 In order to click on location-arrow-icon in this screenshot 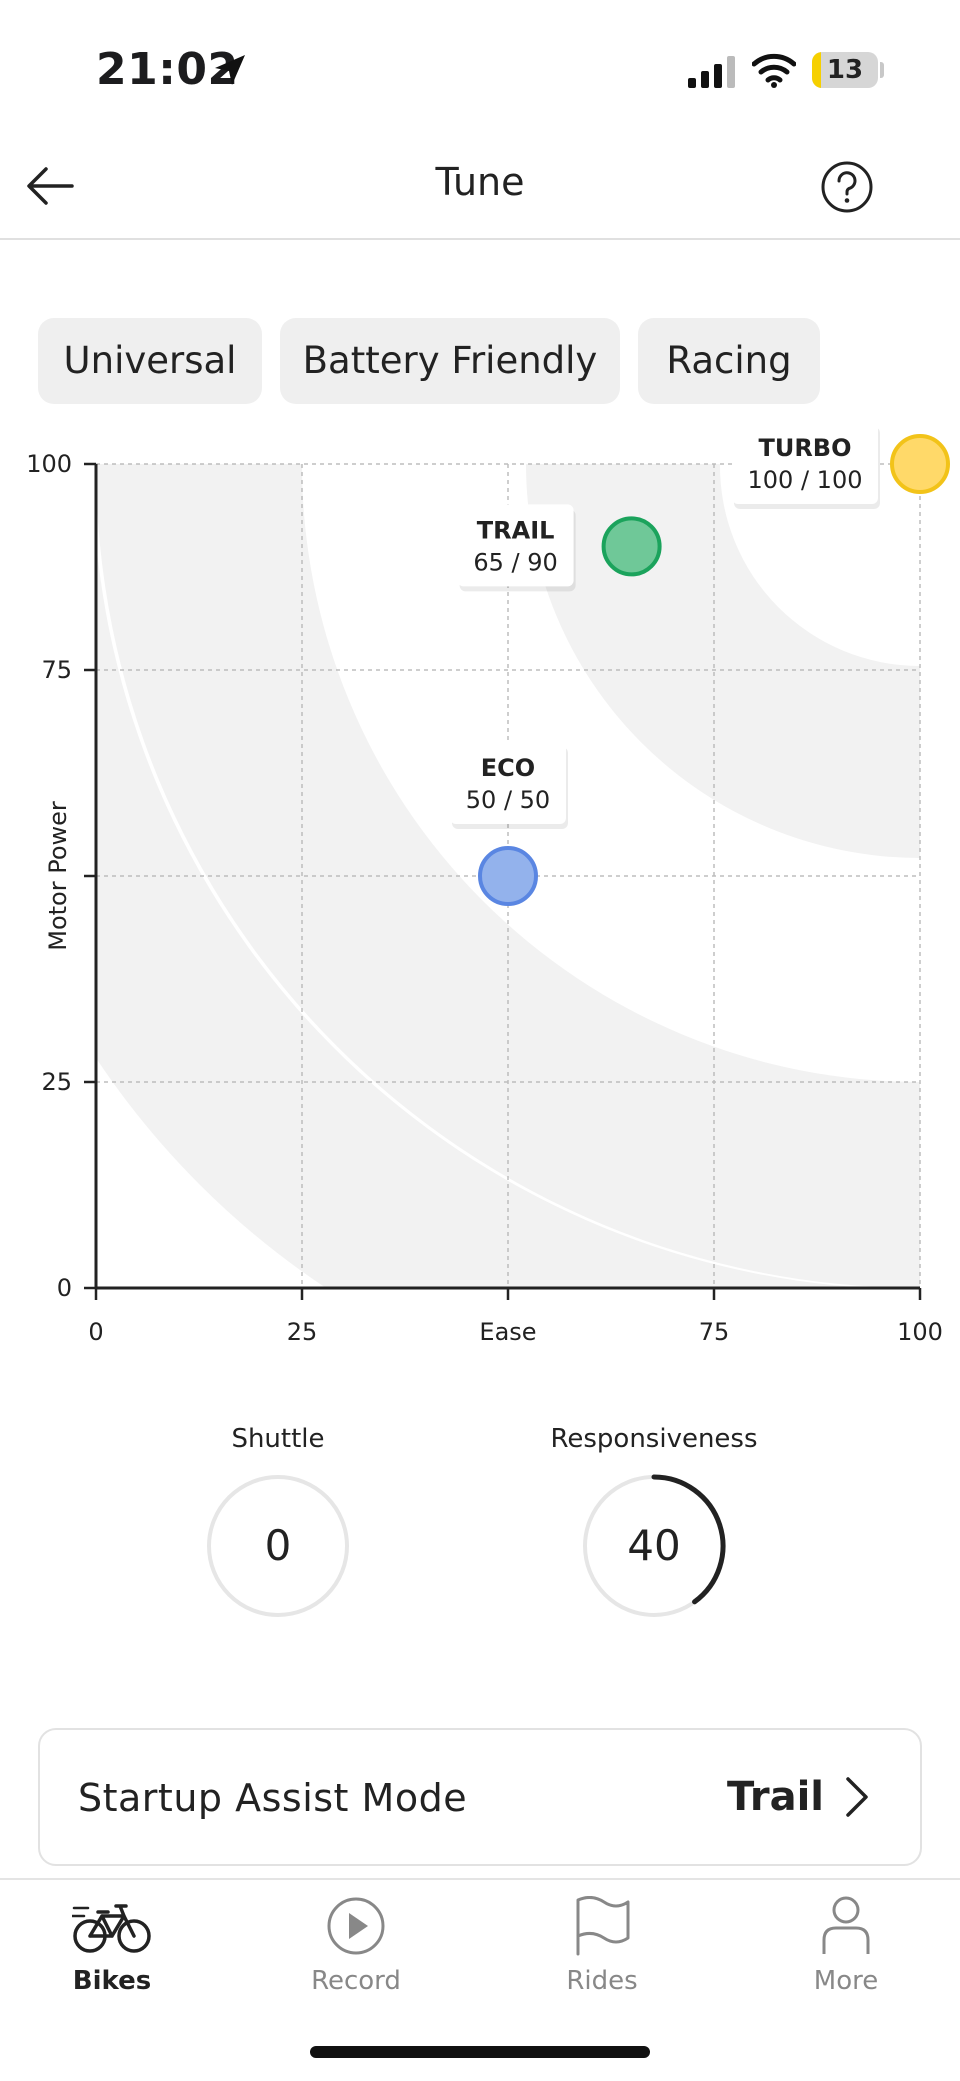, I will do `click(230, 70)`.